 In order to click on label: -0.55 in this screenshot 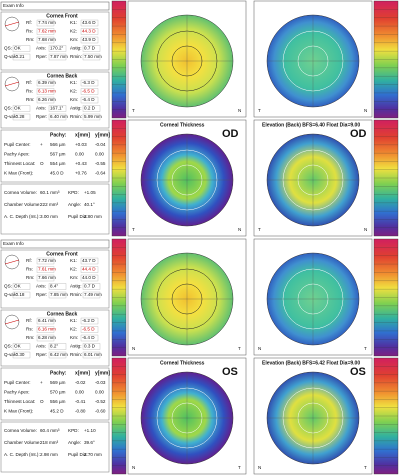, I will do `click(100, 163)`.